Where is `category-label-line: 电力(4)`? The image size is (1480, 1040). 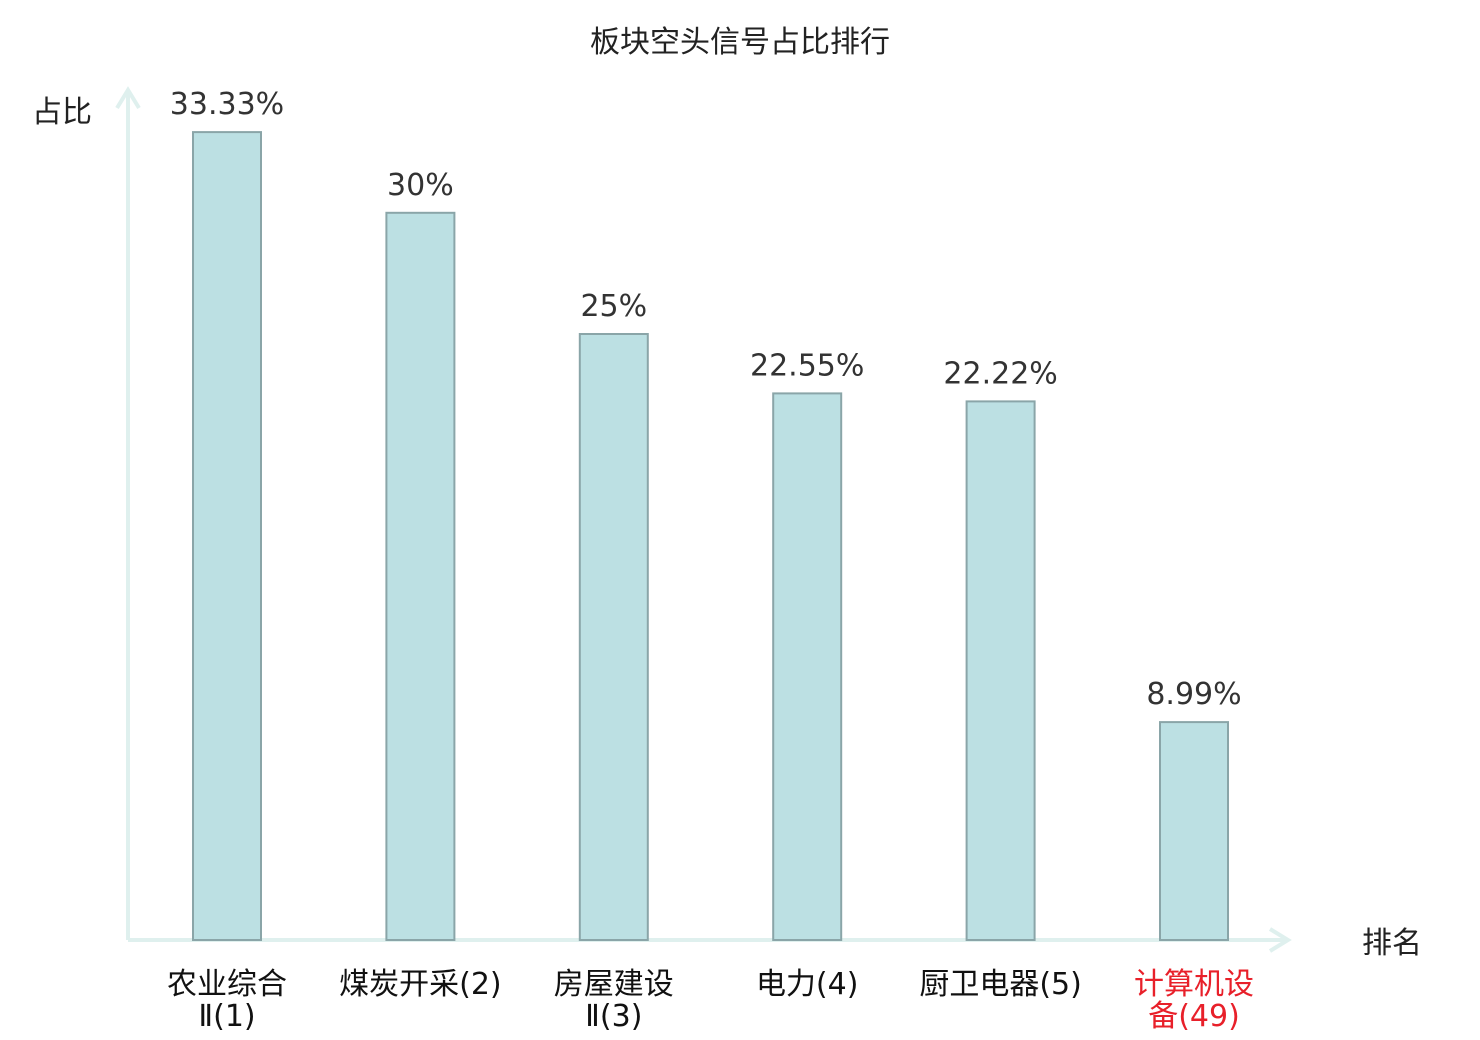
category-label-line: 电力(4) is located at coordinates (807, 984).